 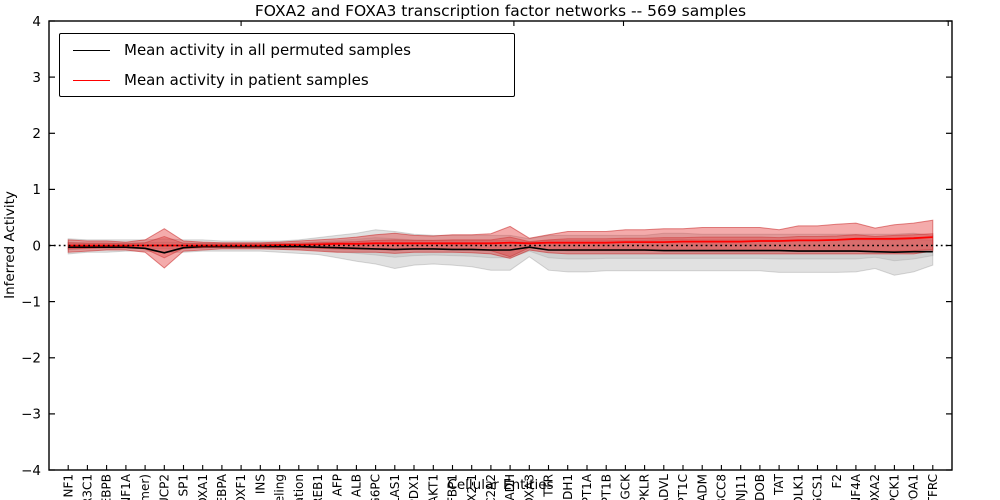 What do you see at coordinates (164, 487) in the screenshot?
I see `x-tick-label: UCP2` at bounding box center [164, 487].